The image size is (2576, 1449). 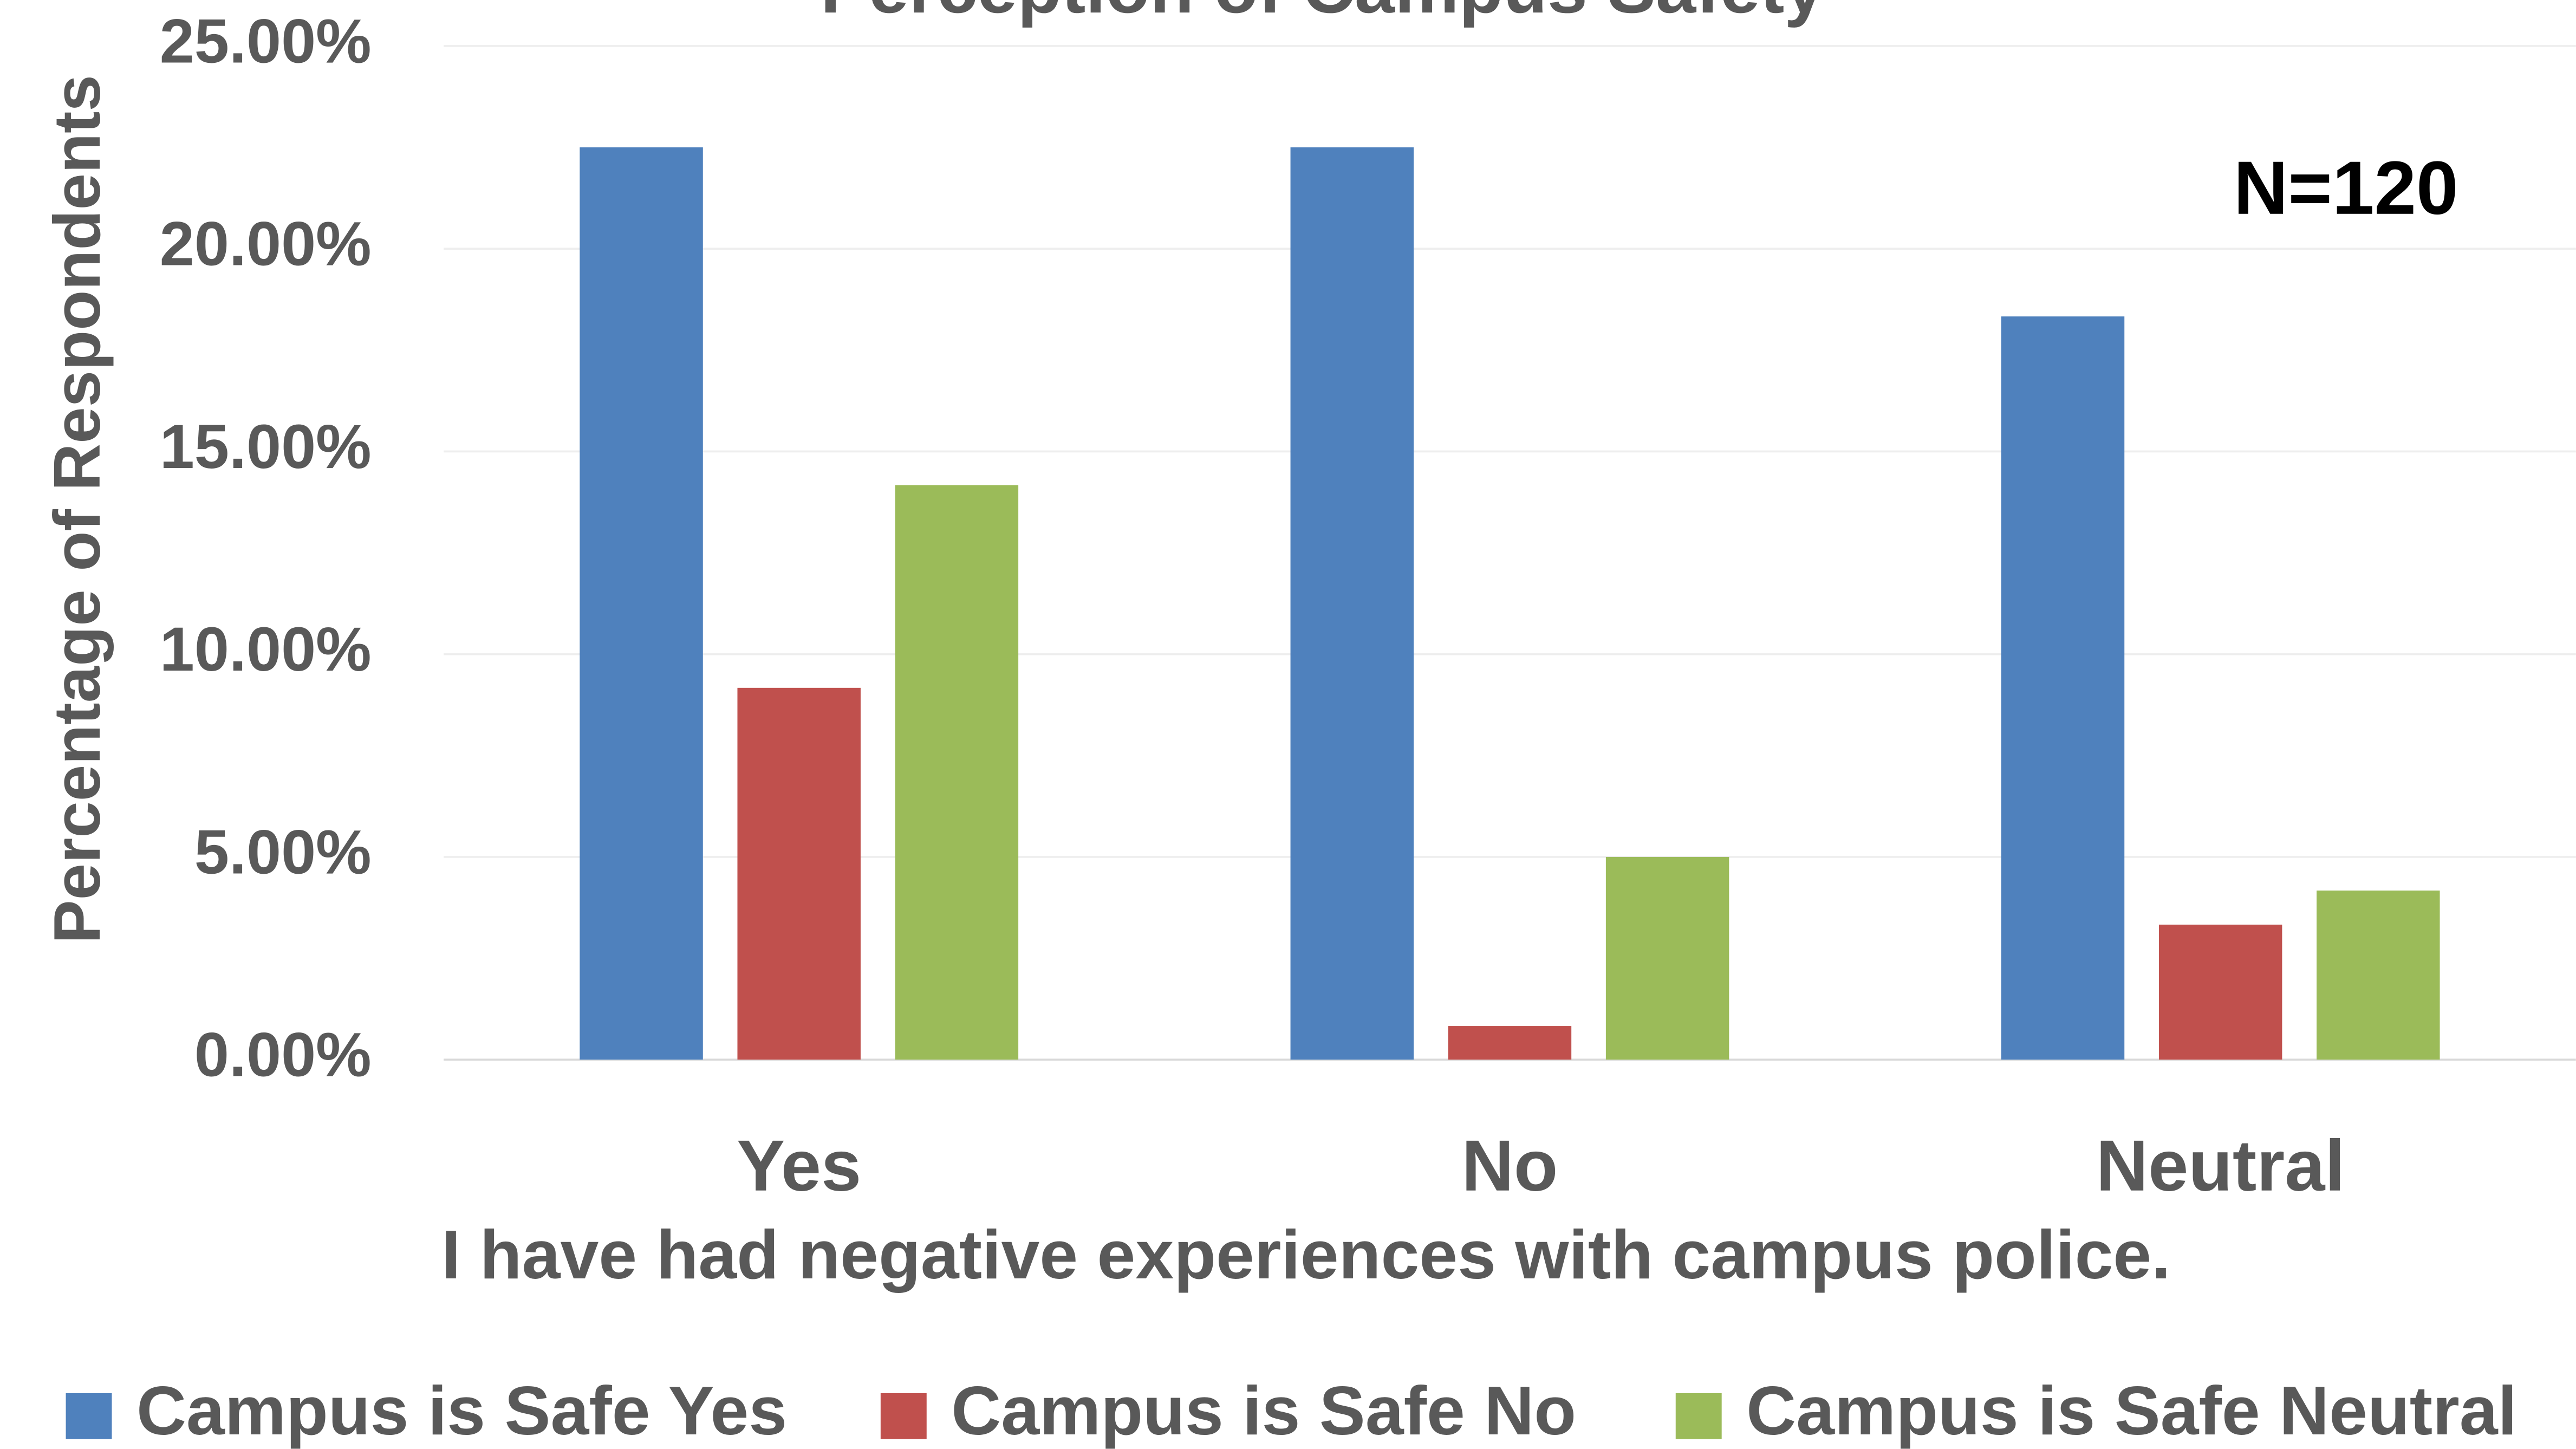 I want to click on y-tick-label: 20.00%, so click(x=266, y=244).